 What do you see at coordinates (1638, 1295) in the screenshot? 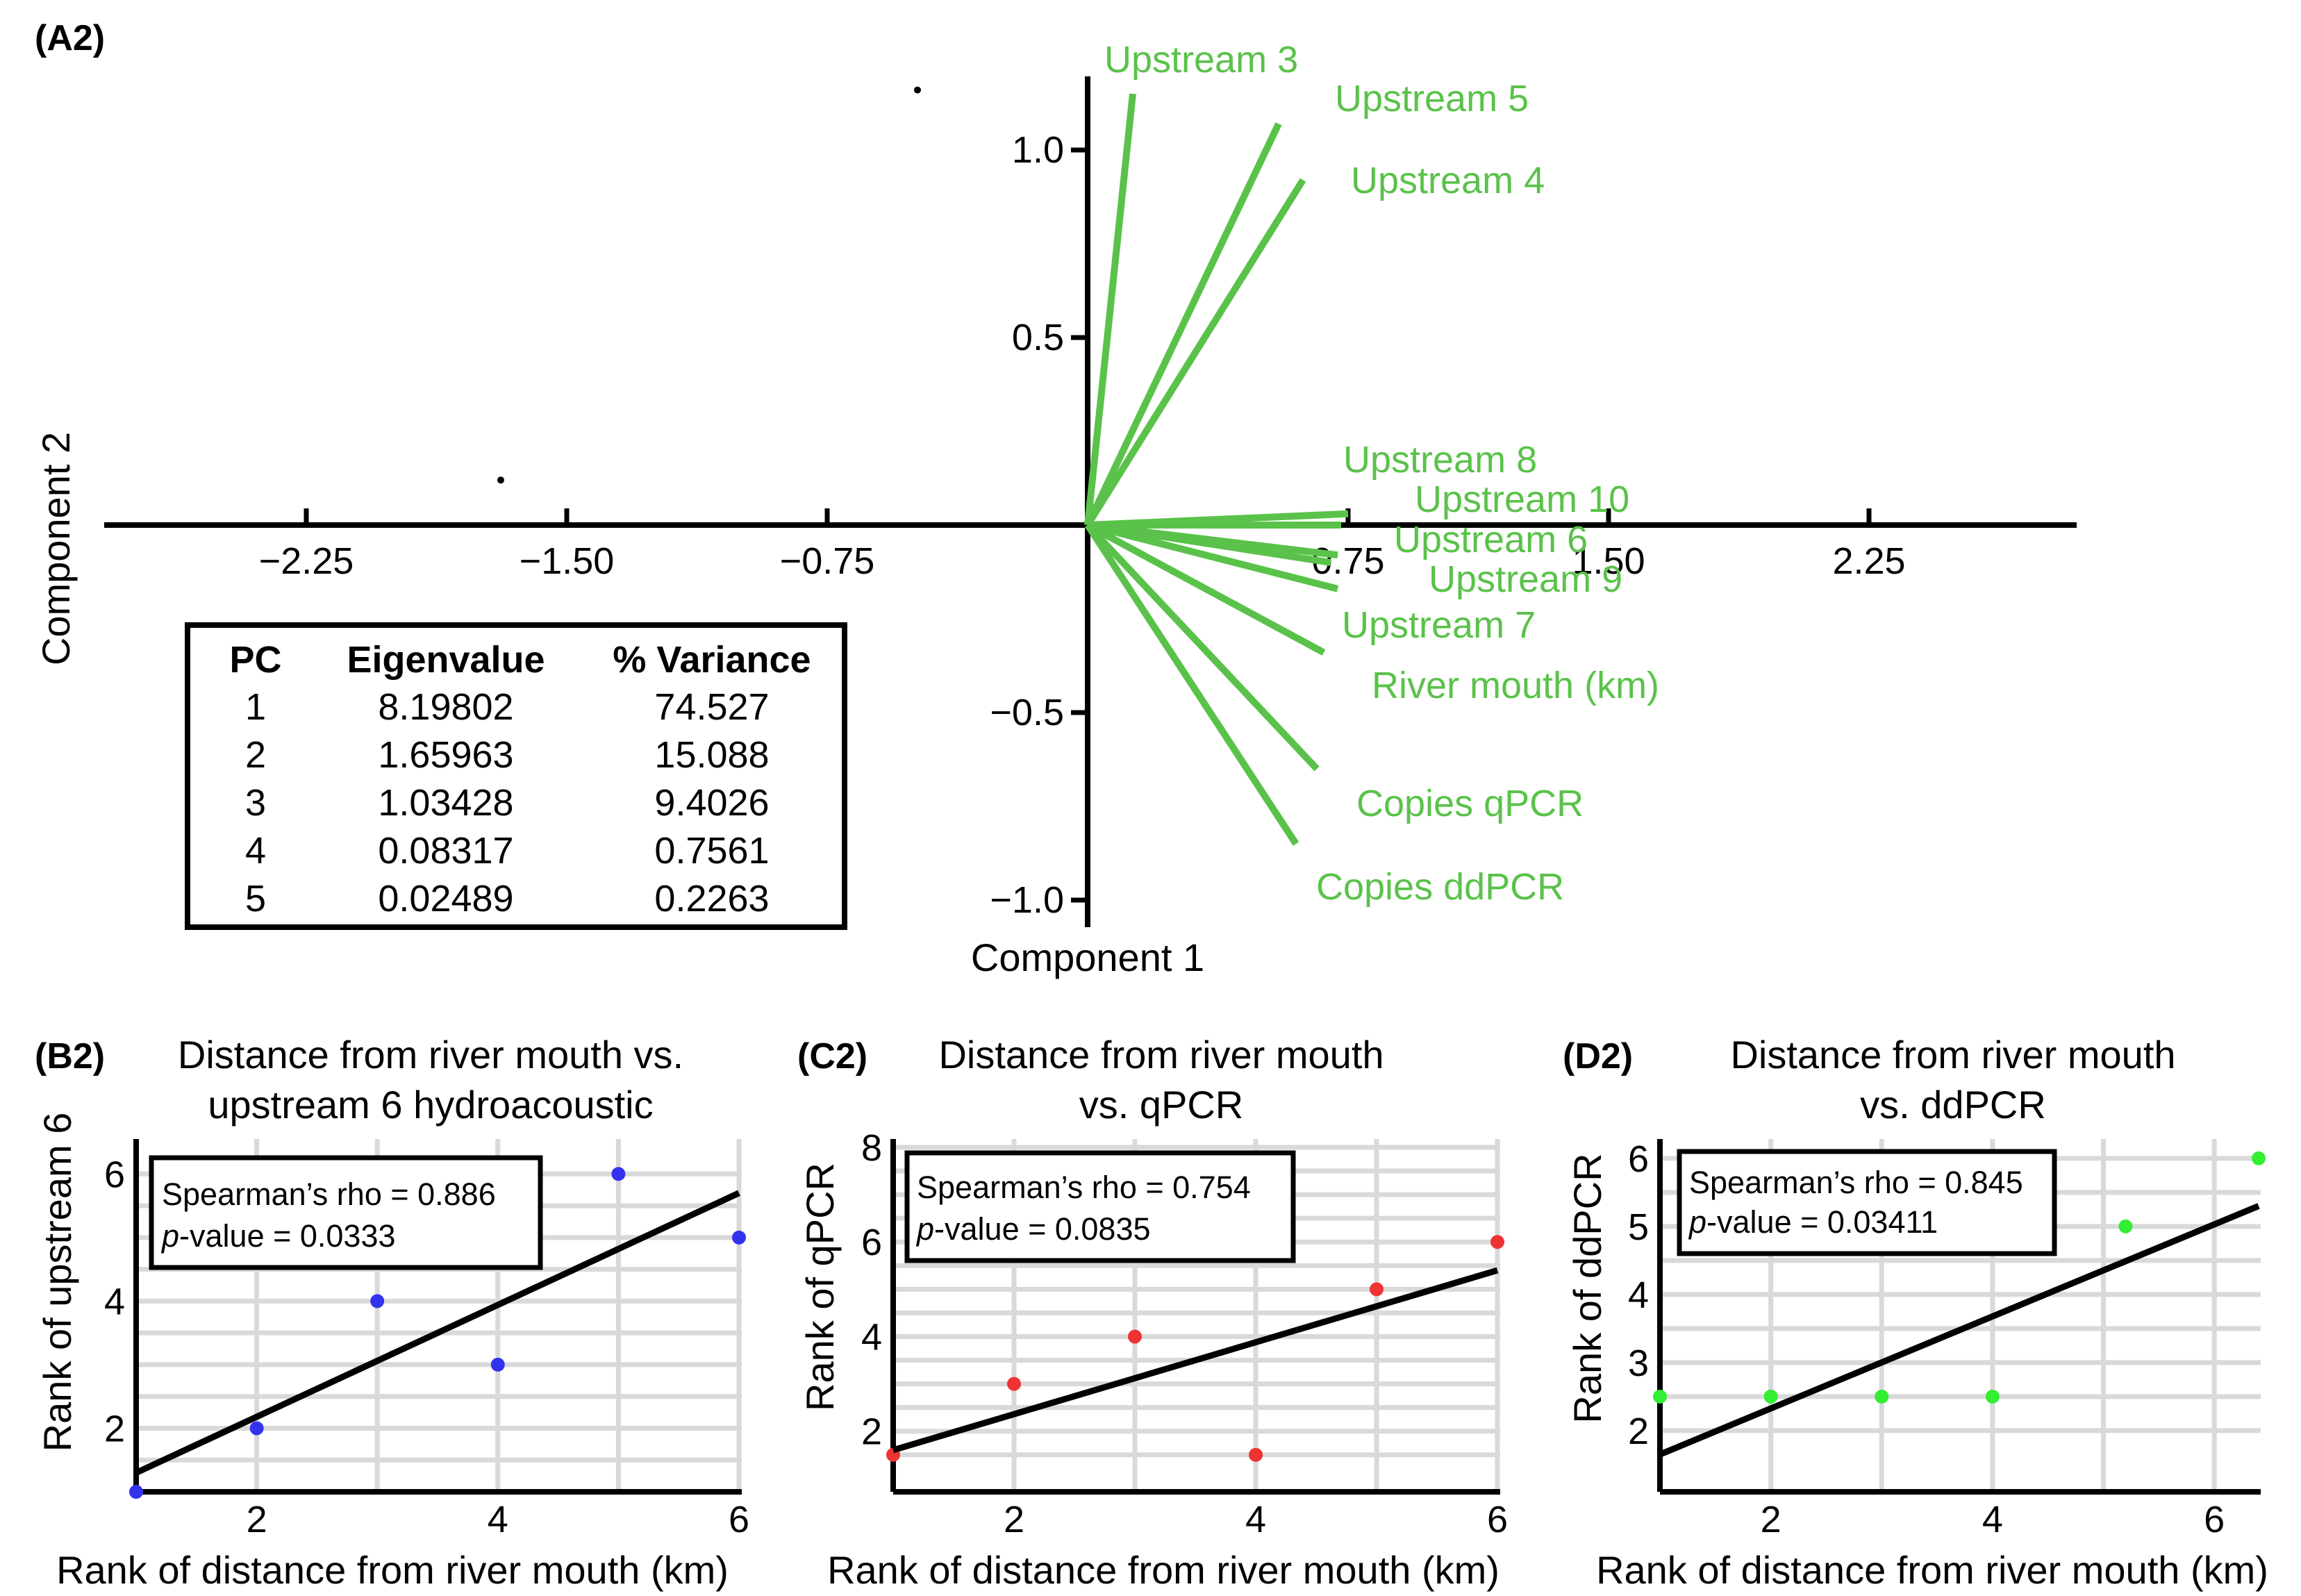
I see `d2-y-tick-label: 4` at bounding box center [1638, 1295].